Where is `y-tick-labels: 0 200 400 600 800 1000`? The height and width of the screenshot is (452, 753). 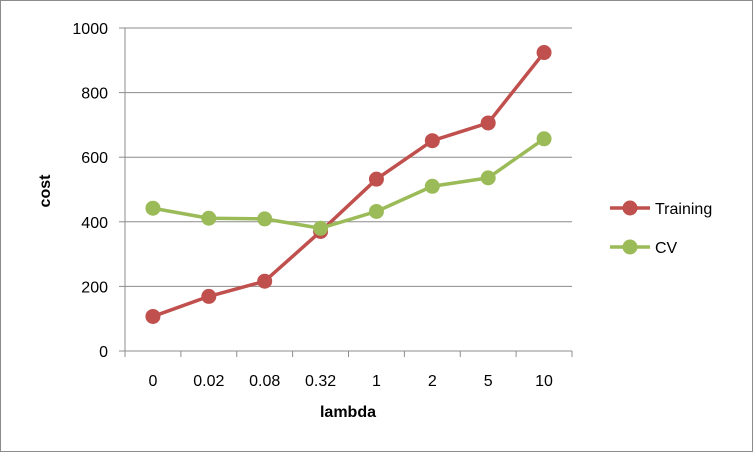 y-tick-labels: 0 200 400 600 800 1000 is located at coordinates (90, 191).